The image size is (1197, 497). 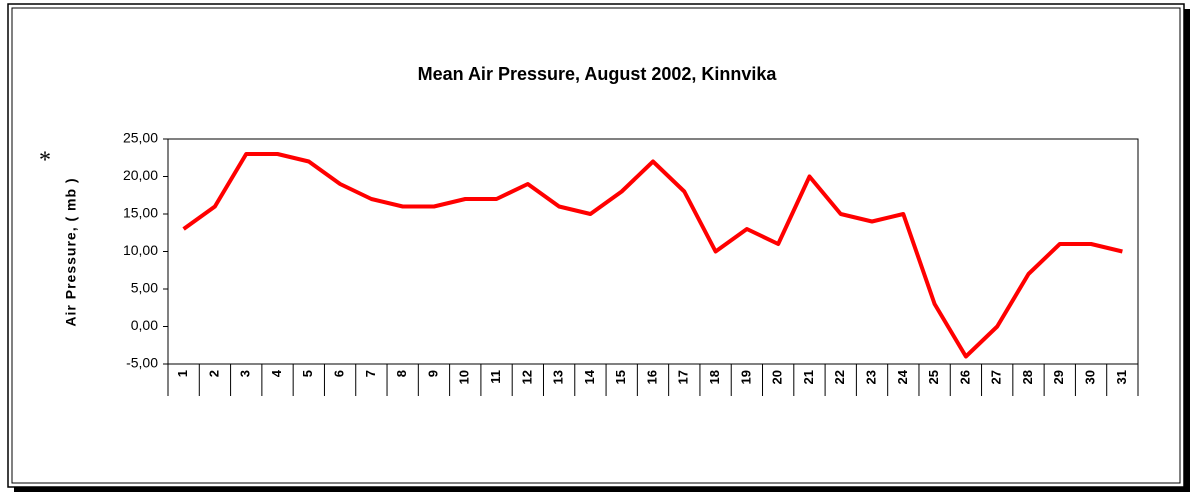 What do you see at coordinates (933, 377) in the screenshot?
I see `x-tick-label: 25` at bounding box center [933, 377].